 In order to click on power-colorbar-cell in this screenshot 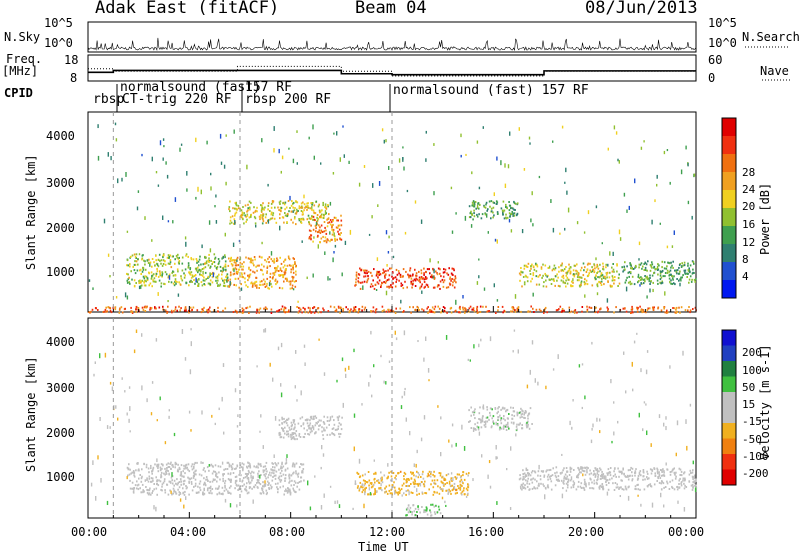, I will do `click(729, 145)`.